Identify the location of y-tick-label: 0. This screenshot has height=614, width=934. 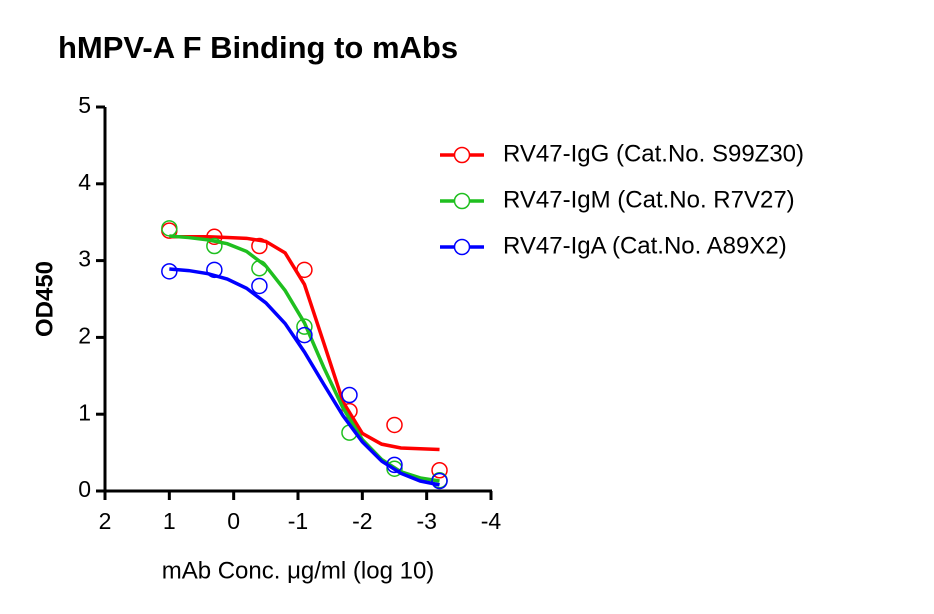
(84, 489).